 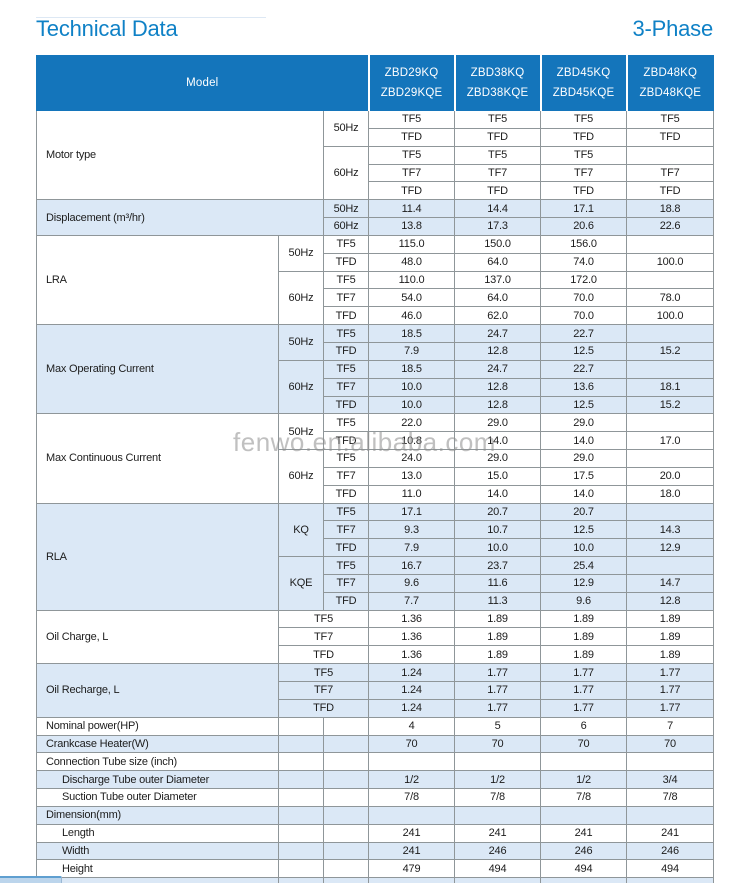 I want to click on sub-label-cell: 50Hz, so click(x=301, y=342).